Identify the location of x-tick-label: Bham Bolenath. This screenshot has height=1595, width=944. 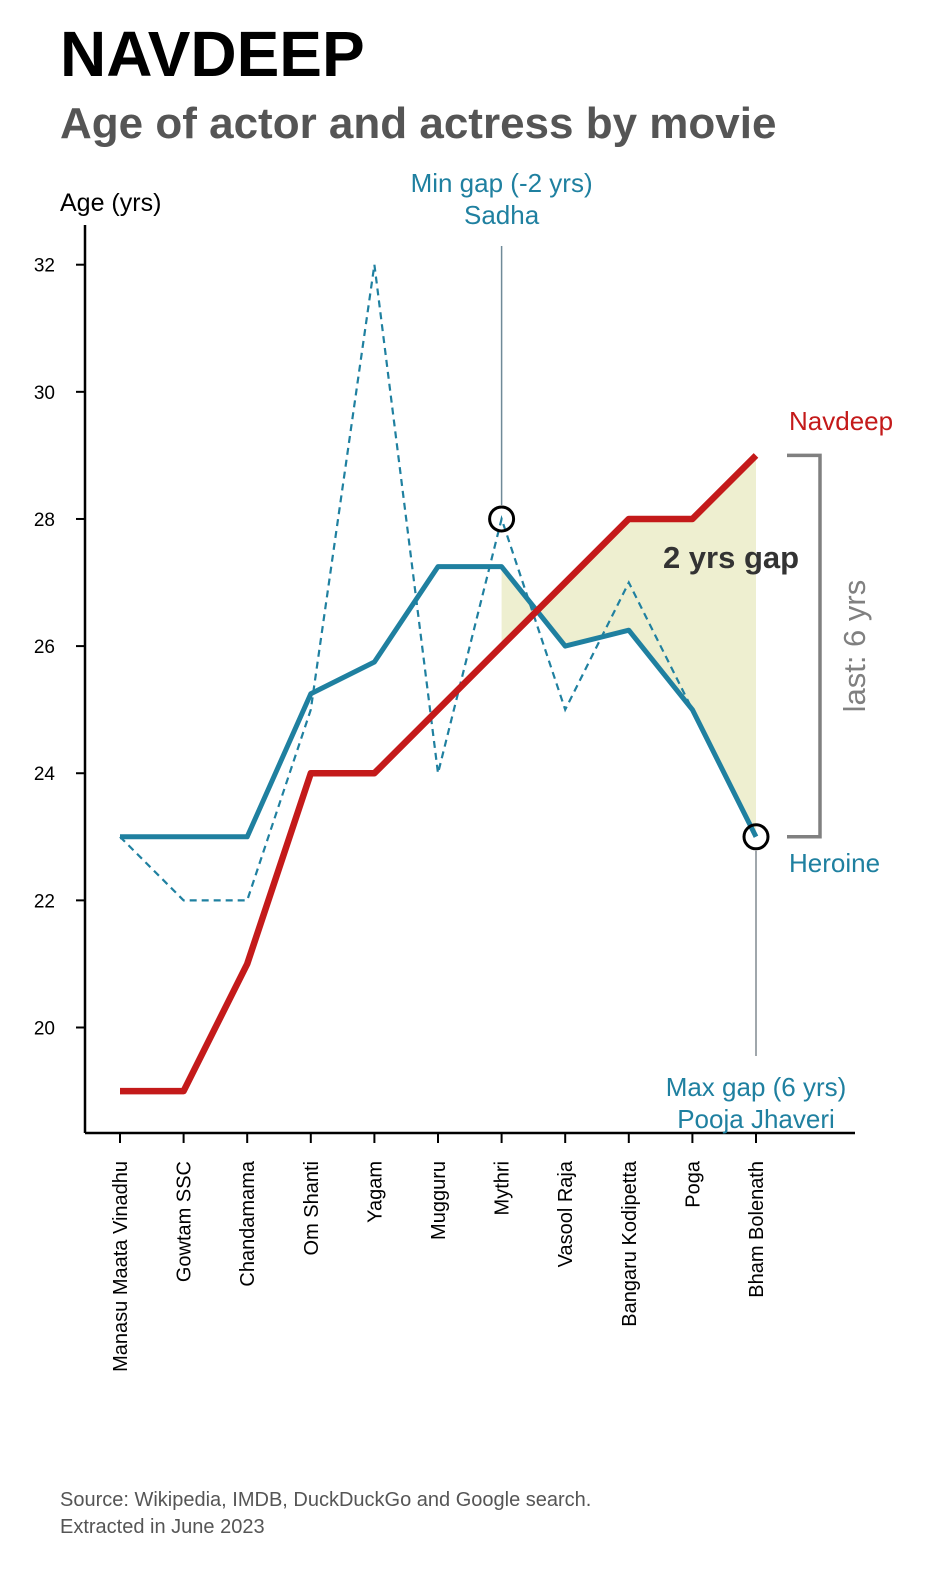
(757, 1229).